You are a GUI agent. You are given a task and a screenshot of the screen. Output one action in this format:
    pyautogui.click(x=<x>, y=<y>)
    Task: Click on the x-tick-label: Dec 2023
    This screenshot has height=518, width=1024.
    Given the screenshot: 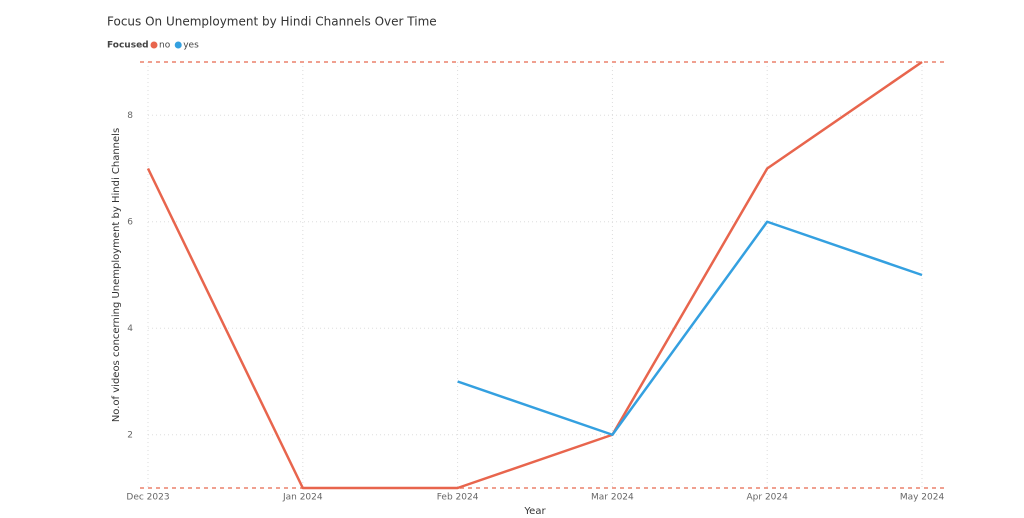 What is the action you would take?
    pyautogui.click(x=147, y=498)
    